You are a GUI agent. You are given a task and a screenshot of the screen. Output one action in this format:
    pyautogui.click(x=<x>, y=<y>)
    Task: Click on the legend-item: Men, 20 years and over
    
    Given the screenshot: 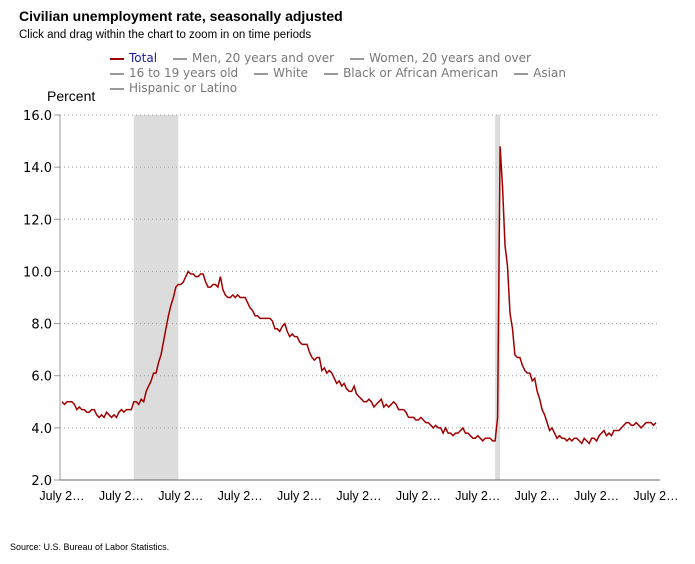 What is the action you would take?
    pyautogui.click(x=253, y=58)
    